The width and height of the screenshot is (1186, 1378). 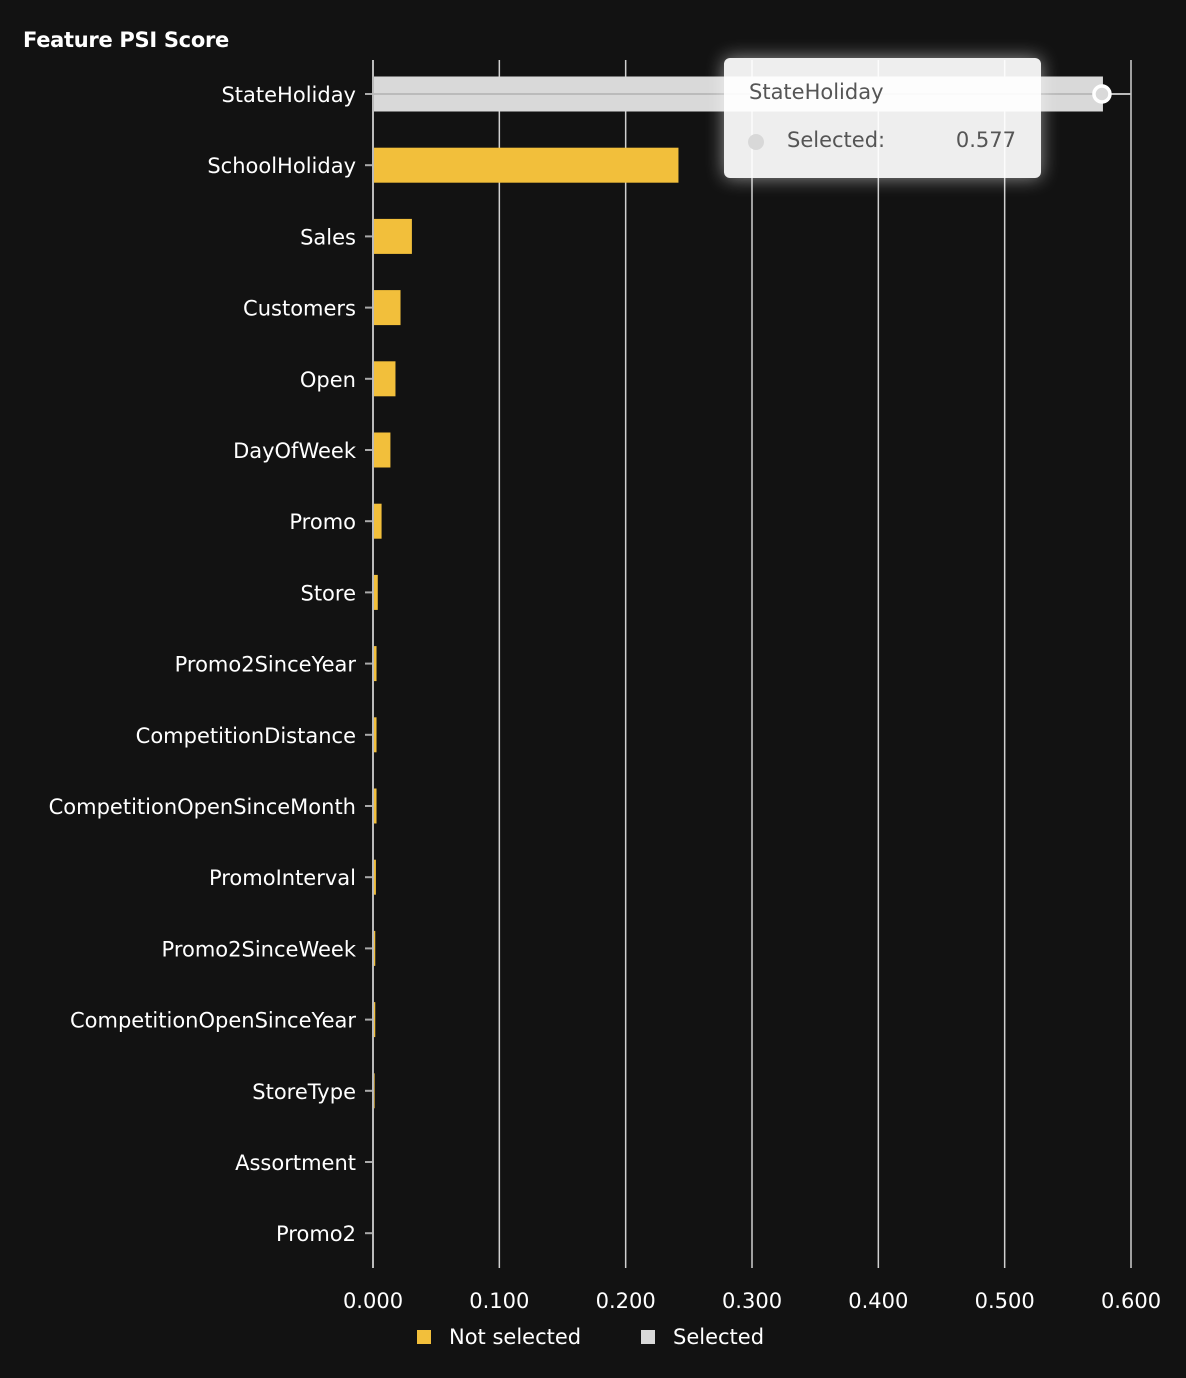 What do you see at coordinates (393, 236) in the screenshot?
I see `bar-Sales` at bounding box center [393, 236].